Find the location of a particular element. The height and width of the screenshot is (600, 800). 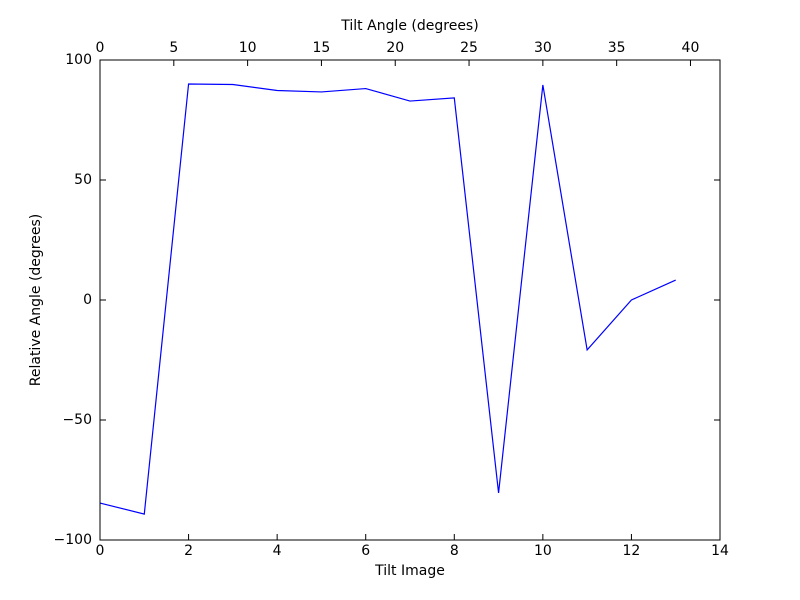

x2-tick-label: 25 is located at coordinates (469, 48).